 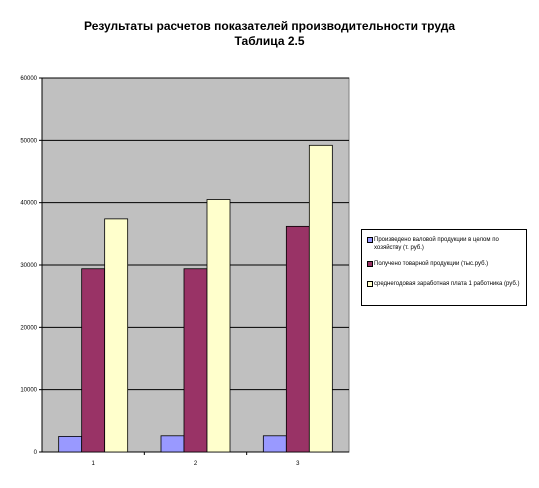 I want to click on legend-item: Получено товарной продукции (тыс.руб.), so click(x=445, y=264).